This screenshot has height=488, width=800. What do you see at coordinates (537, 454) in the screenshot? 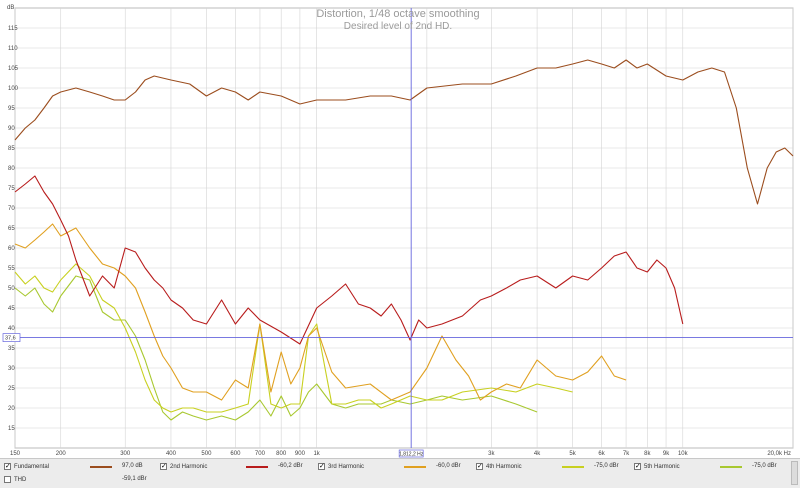
I see `x-tick-label: 4k` at bounding box center [537, 454].